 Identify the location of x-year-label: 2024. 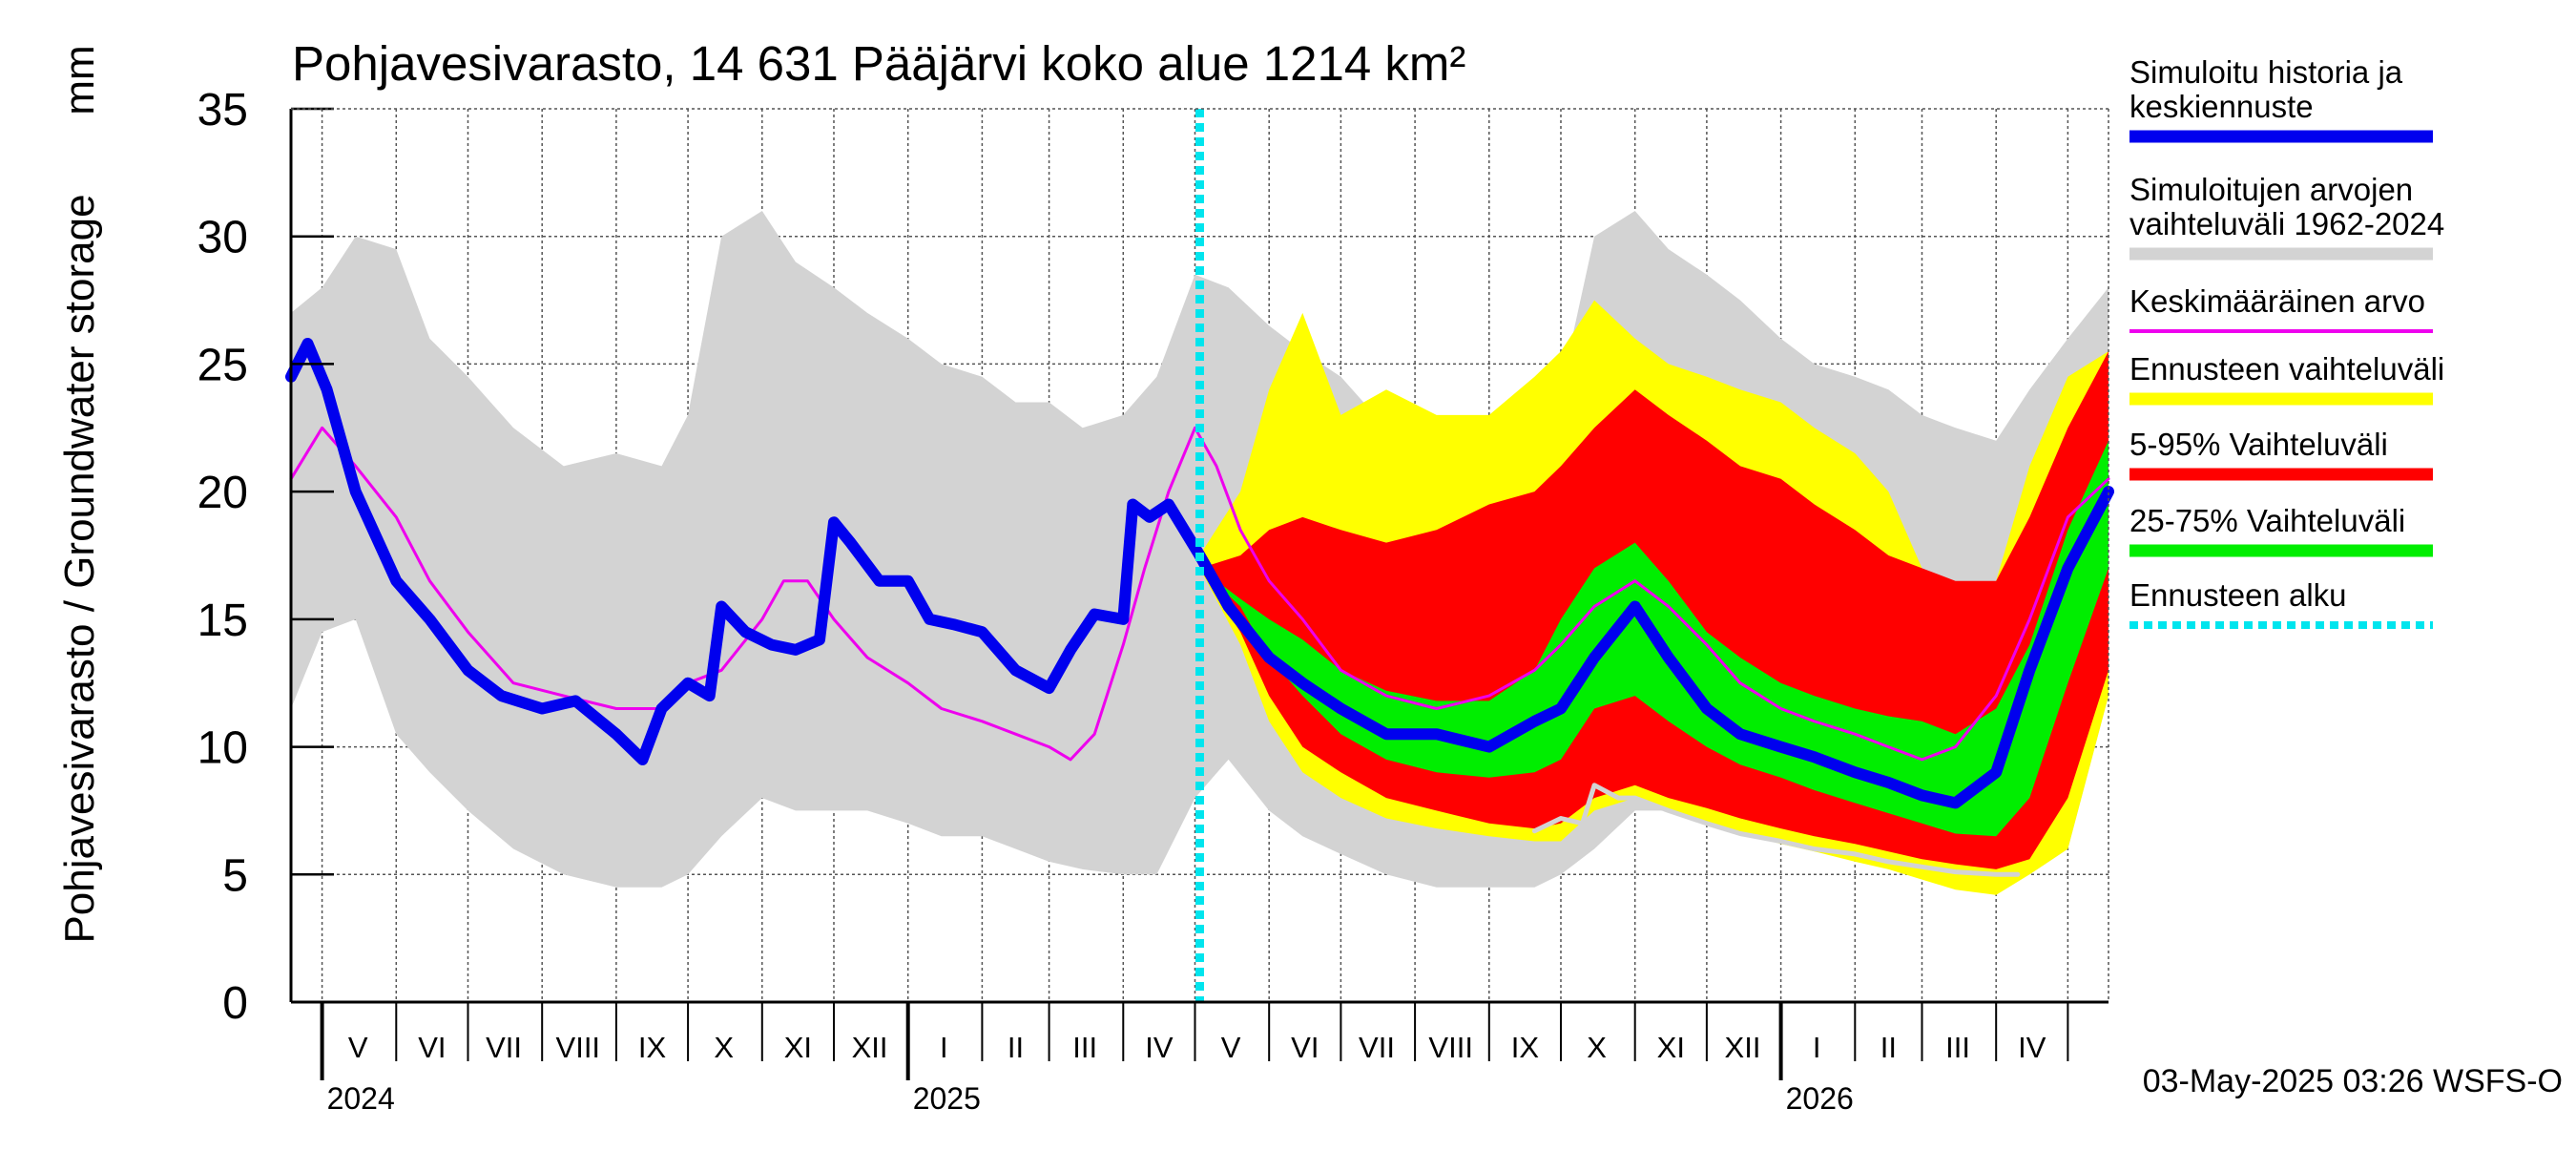
(361, 1098).